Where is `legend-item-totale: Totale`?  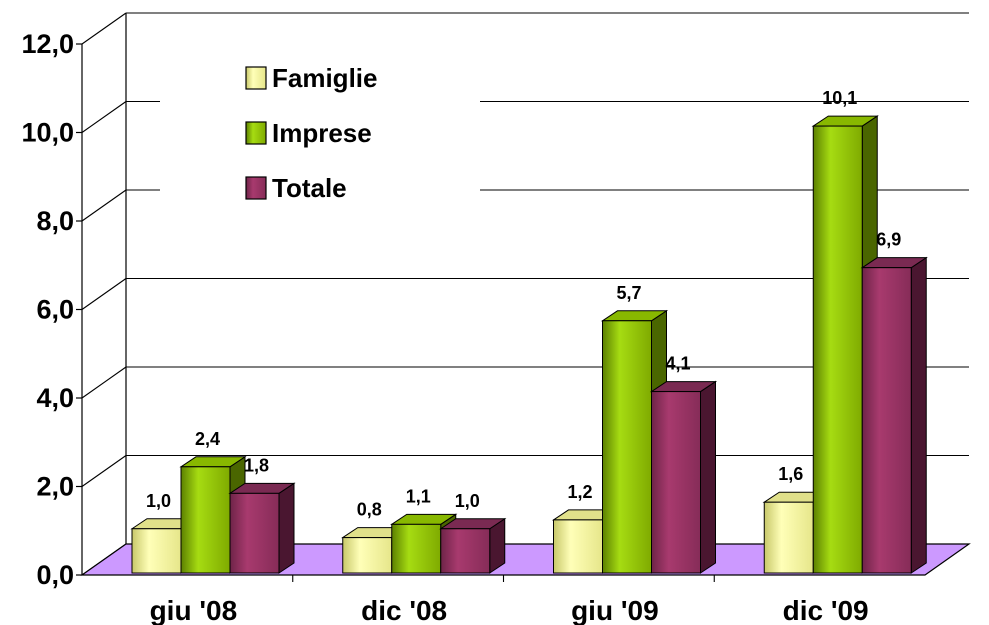 legend-item-totale: Totale is located at coordinates (296, 188).